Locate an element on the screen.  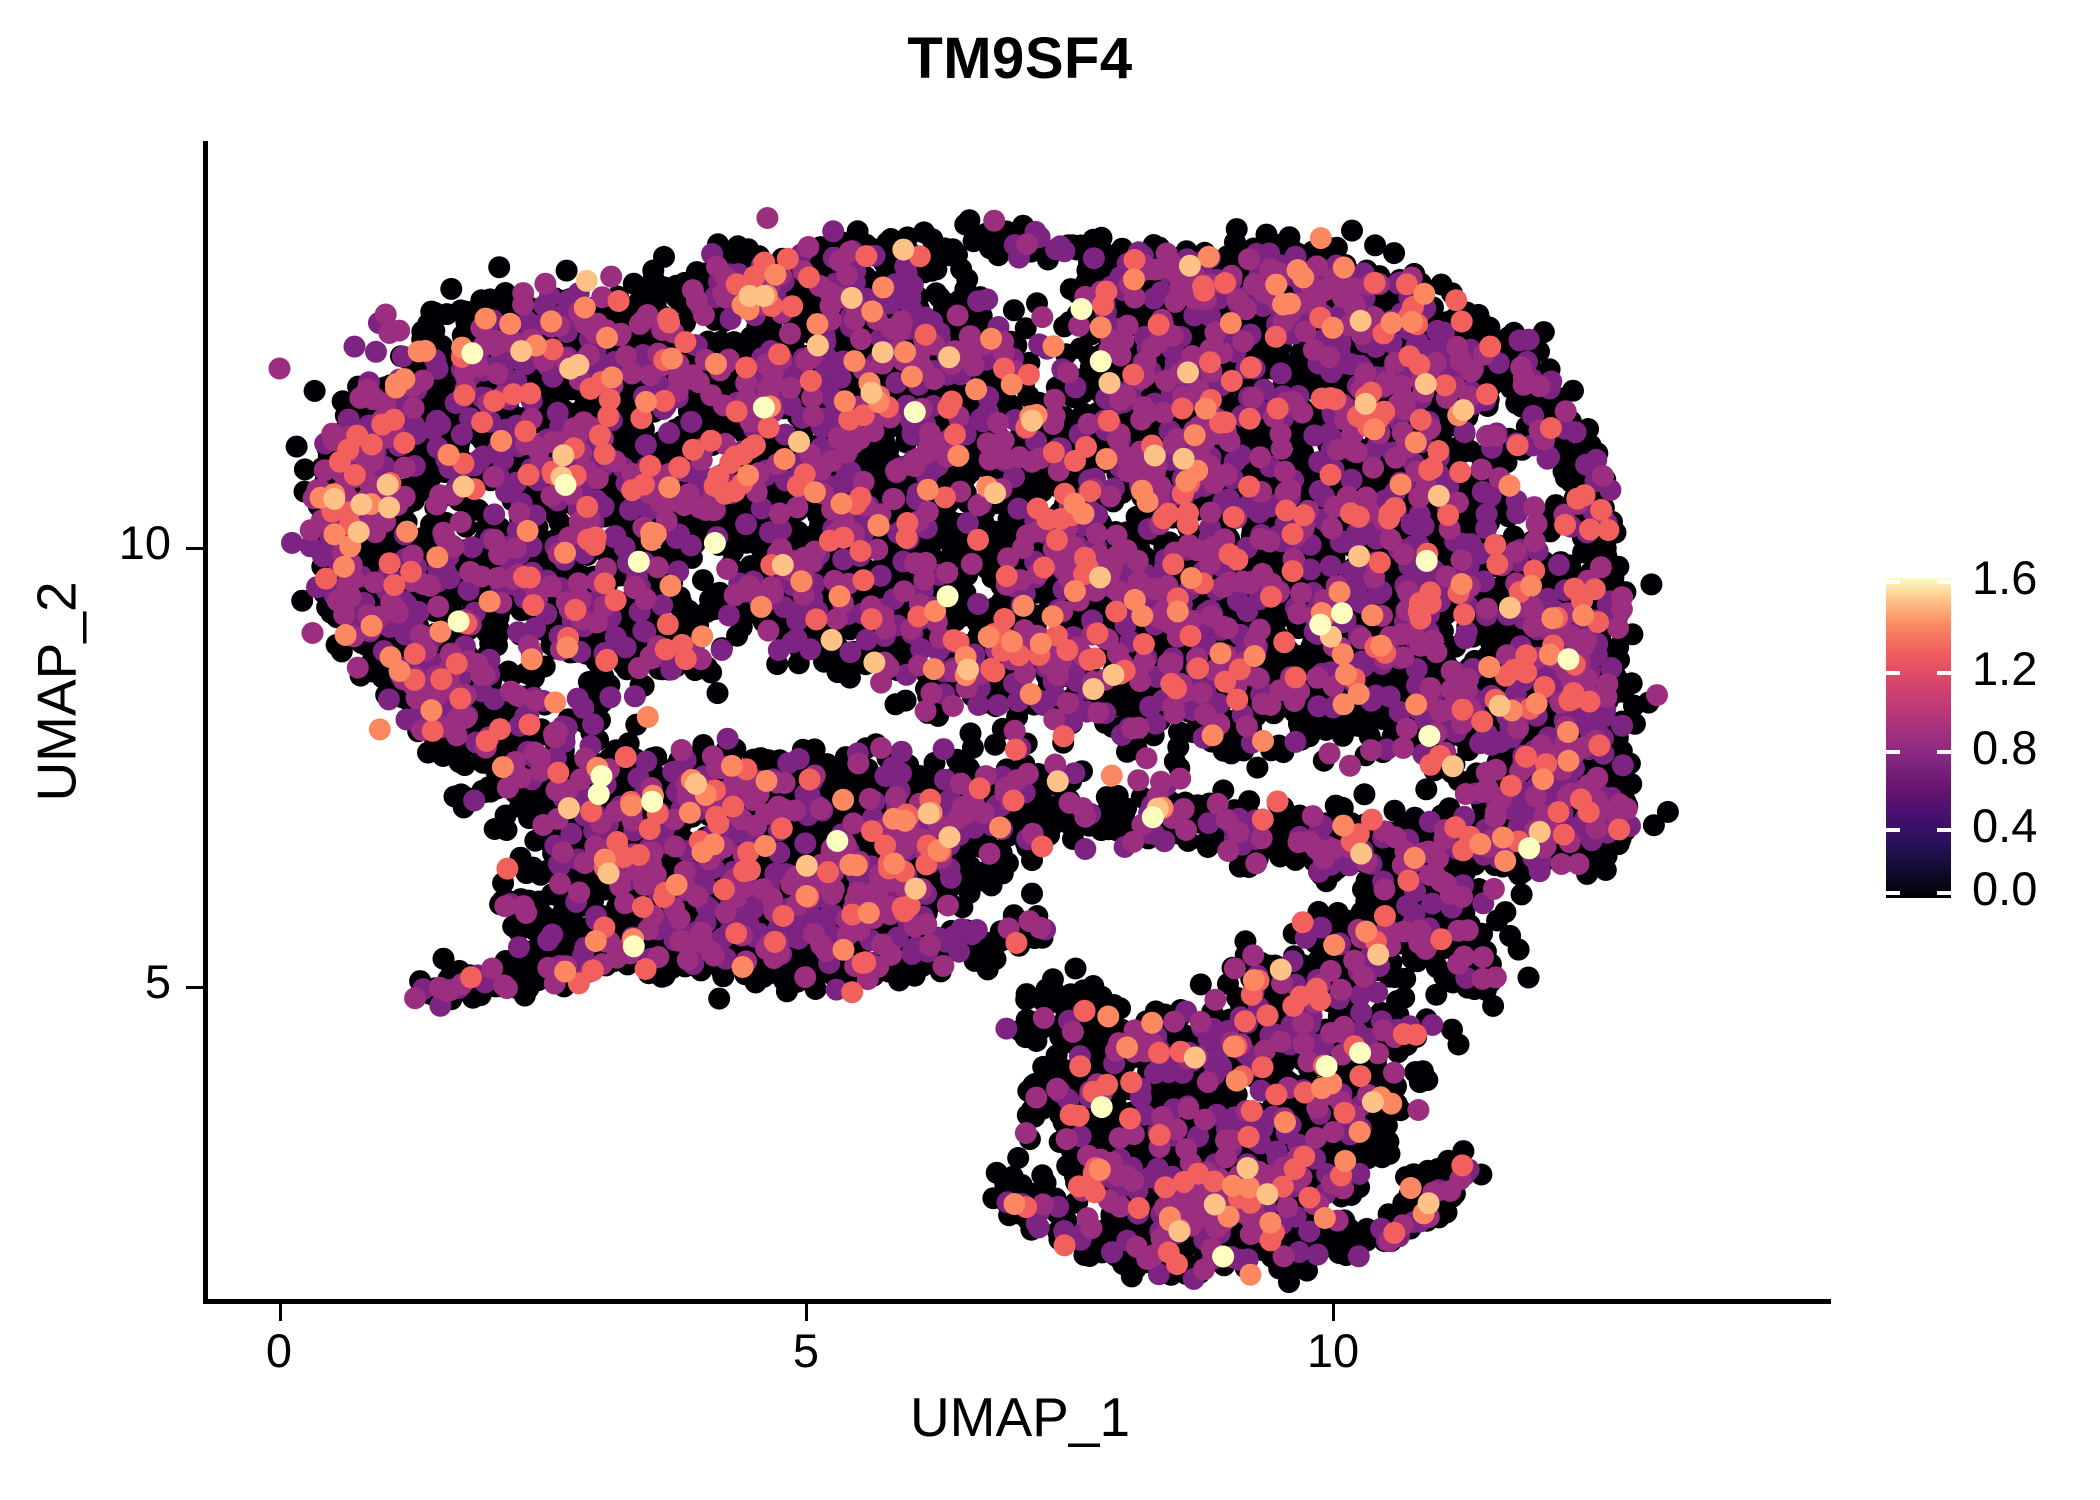
colorbar-label-0.8: 0.8 is located at coordinates (2005, 747).